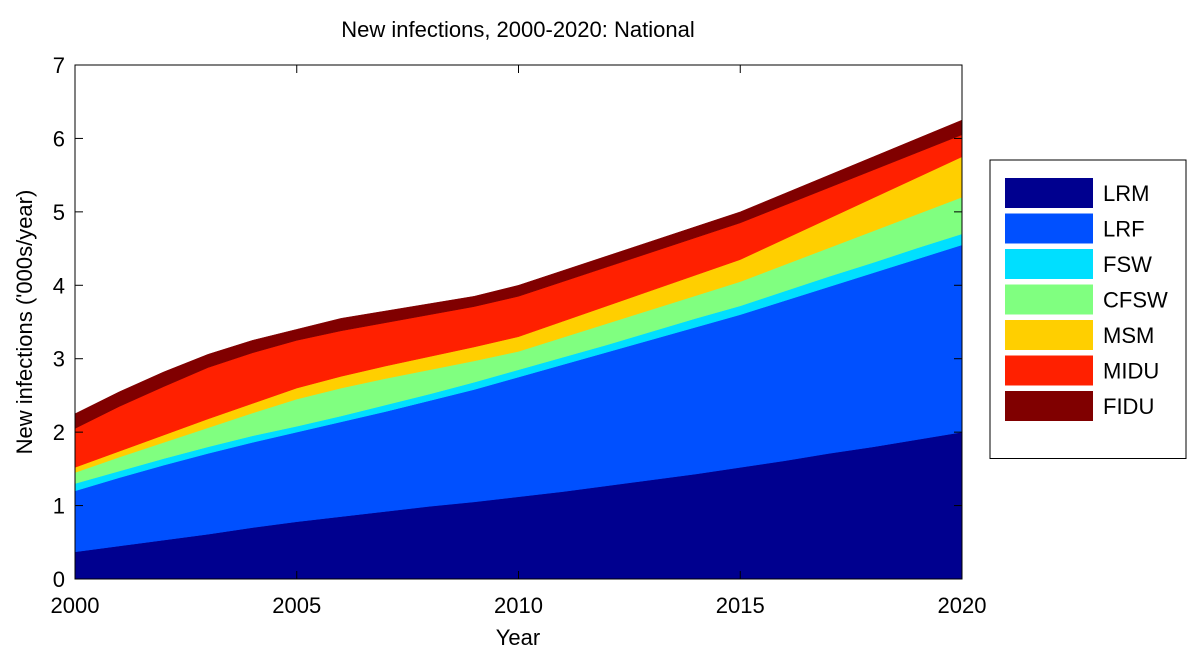 The height and width of the screenshot is (659, 1188). Describe the element at coordinates (1128, 406) in the screenshot. I see `legend-label: FIDU` at that location.